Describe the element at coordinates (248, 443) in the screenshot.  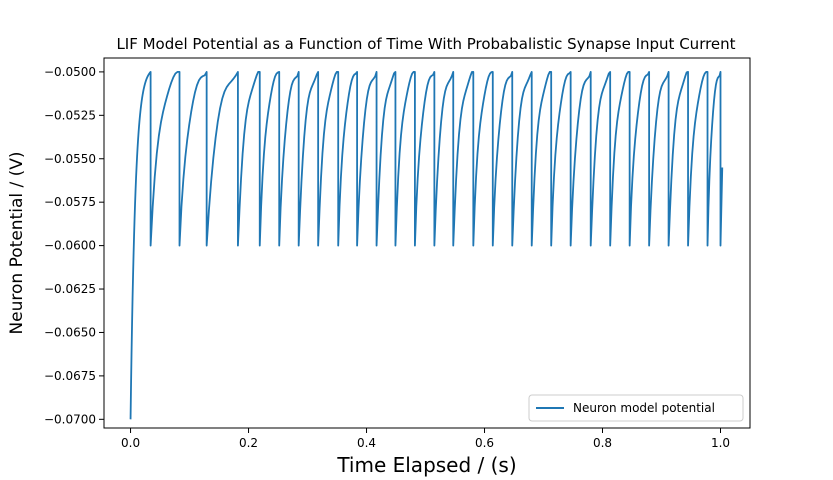
I see `x-tick-label: 0.2` at that location.